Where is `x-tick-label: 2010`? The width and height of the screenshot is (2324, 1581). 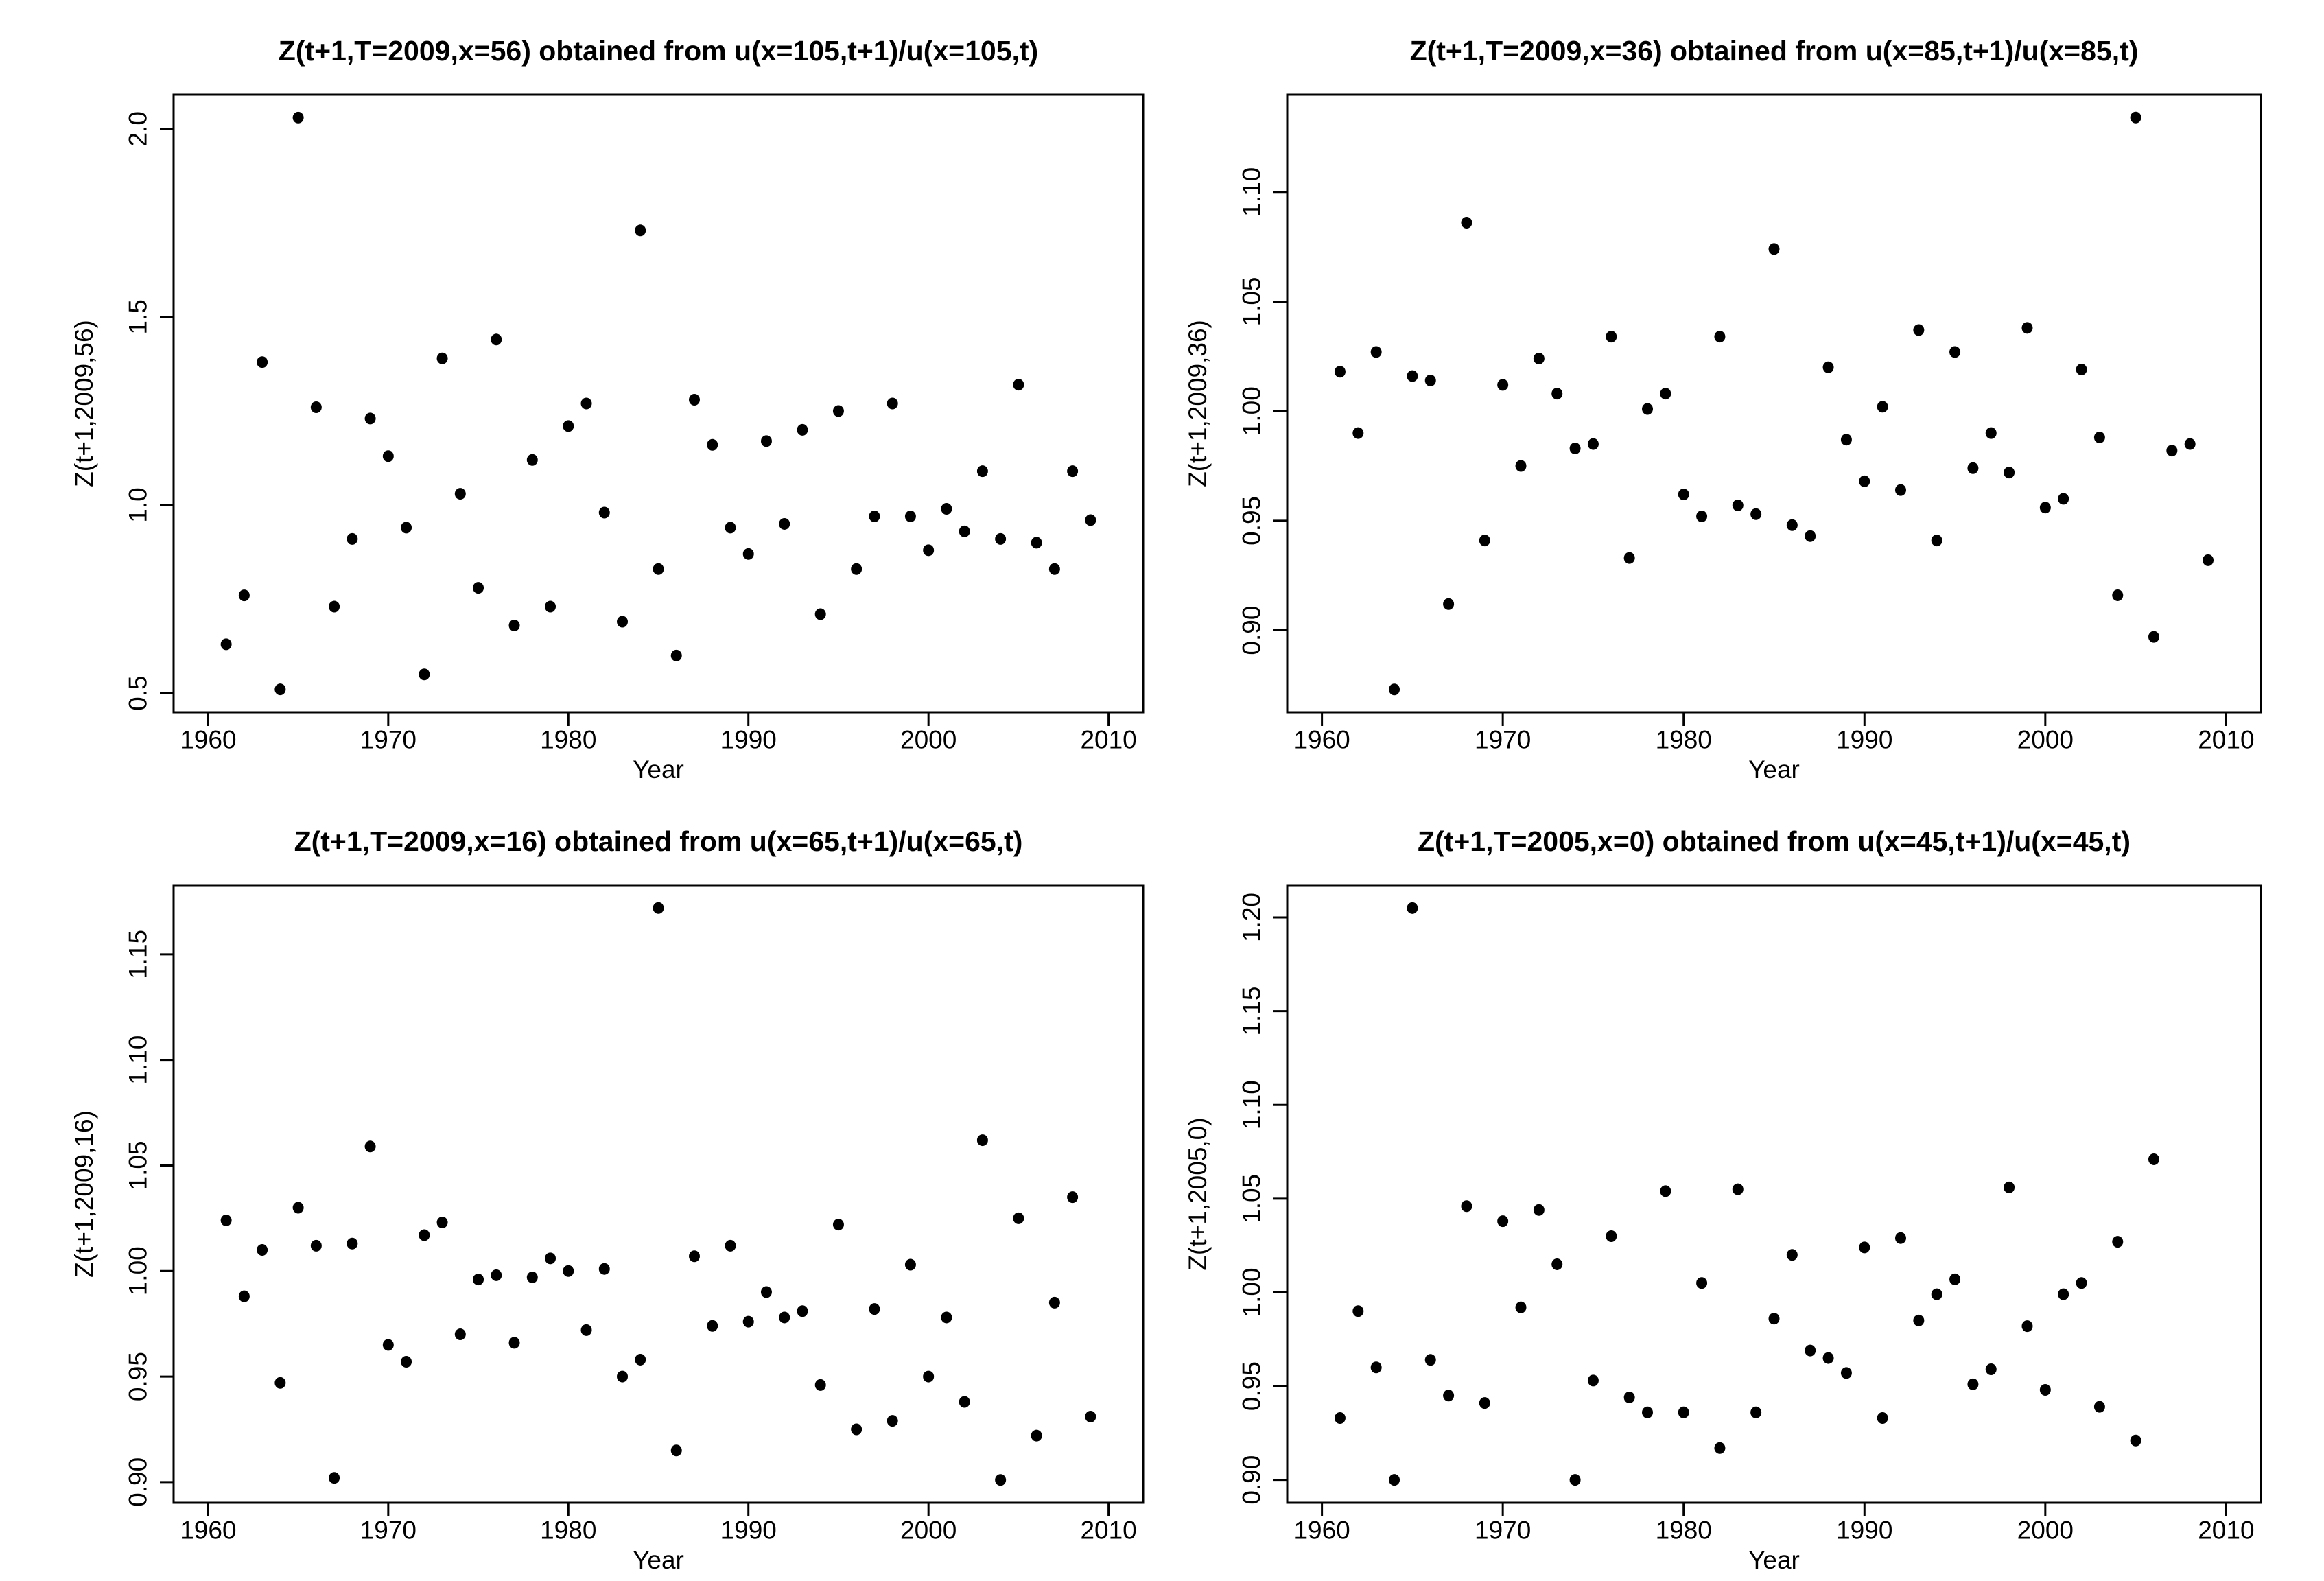 x-tick-label: 2010 is located at coordinates (2226, 740).